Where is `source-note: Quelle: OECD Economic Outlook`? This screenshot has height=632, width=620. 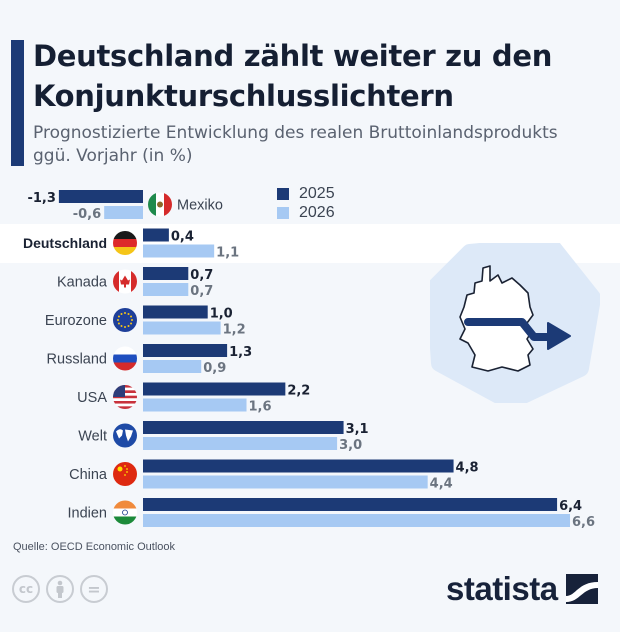
source-note: Quelle: OECD Economic Outlook is located at coordinates (94, 547).